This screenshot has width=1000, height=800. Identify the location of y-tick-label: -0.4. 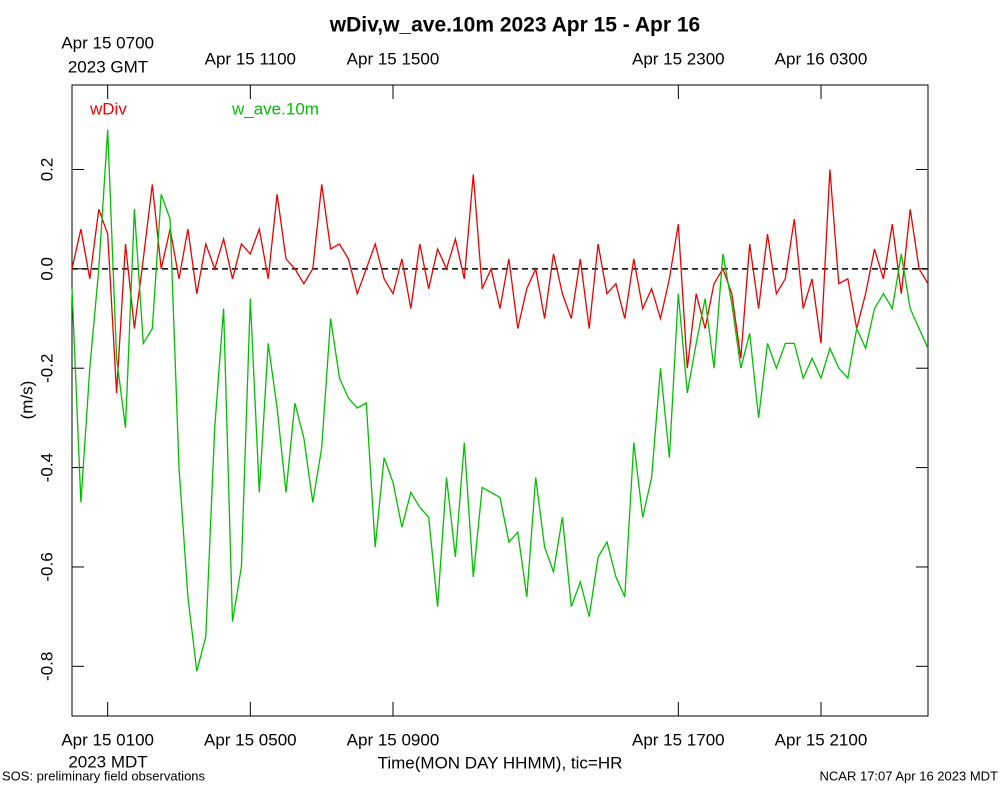
(46, 467).